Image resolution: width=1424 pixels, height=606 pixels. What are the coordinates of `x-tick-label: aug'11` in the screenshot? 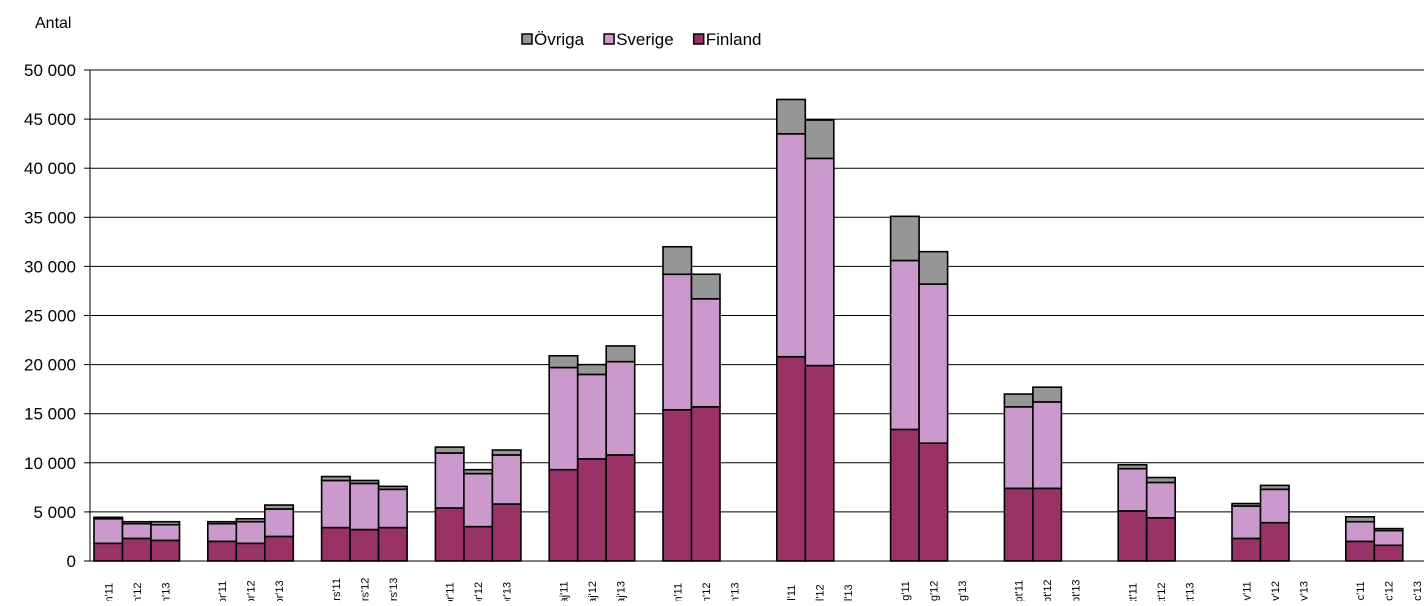 It's located at (906, 591).